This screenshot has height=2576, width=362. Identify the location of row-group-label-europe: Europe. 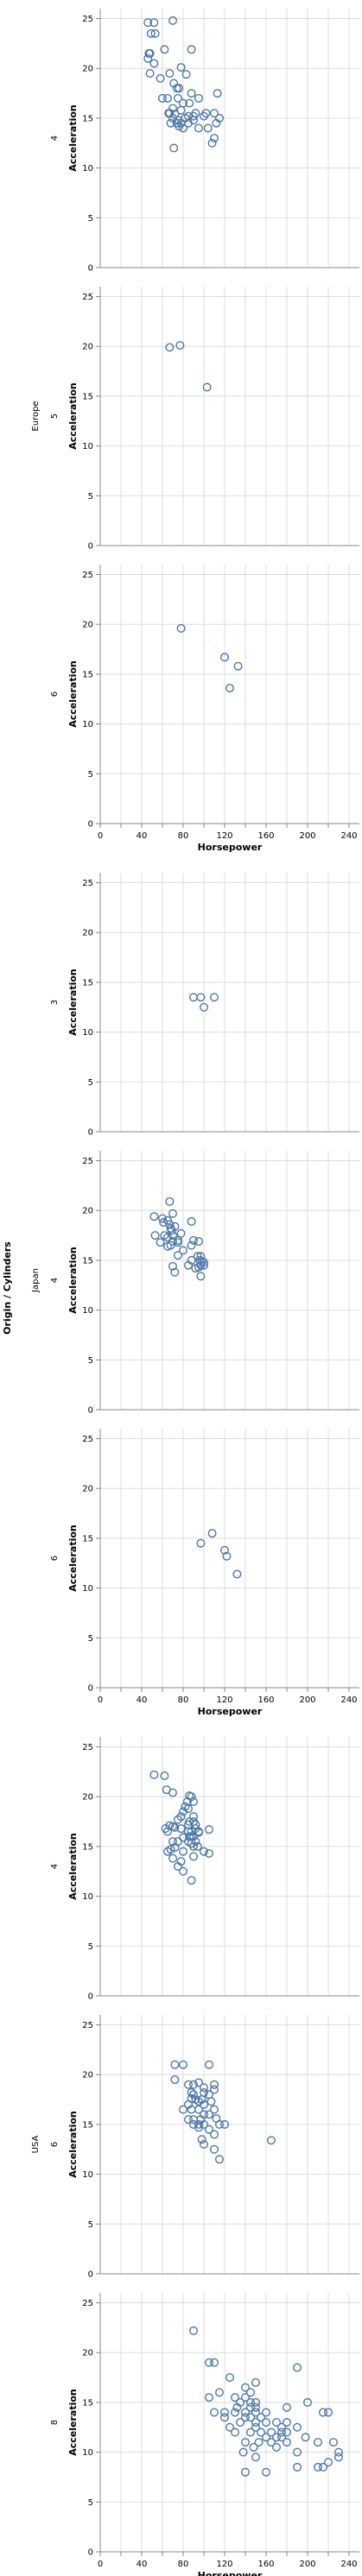
(36, 416).